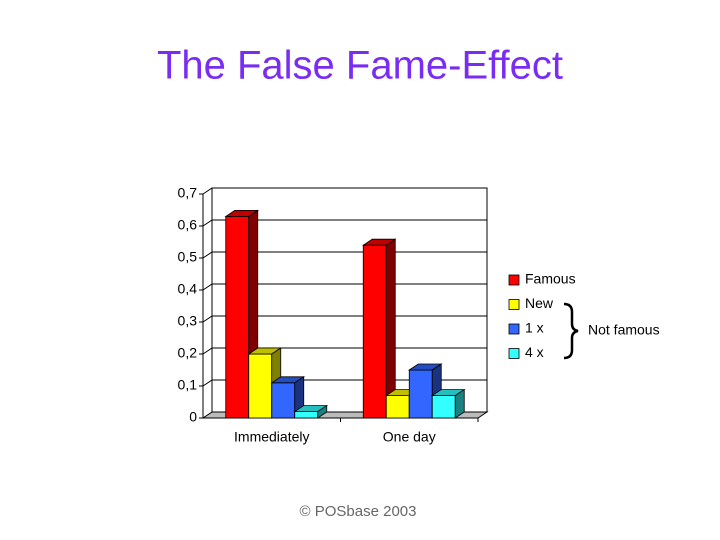  Describe the element at coordinates (188, 385) in the screenshot. I see `y-tick-label: 0,1` at that location.